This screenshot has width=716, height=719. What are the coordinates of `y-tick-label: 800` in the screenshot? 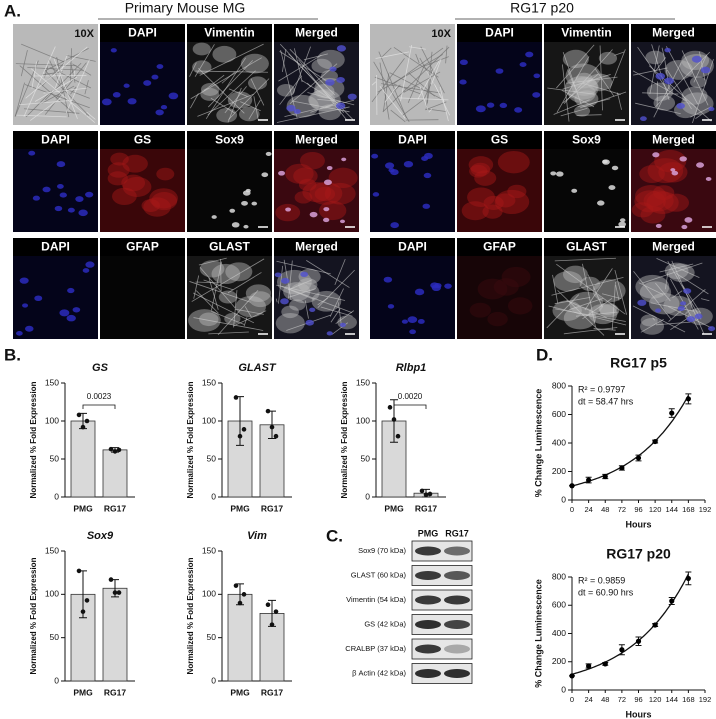 It's located at (559, 576).